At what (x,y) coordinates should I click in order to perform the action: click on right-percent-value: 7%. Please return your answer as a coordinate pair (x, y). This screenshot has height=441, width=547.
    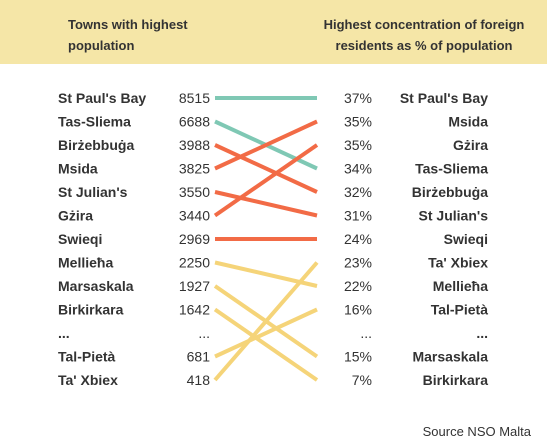
    Looking at the image, I should click on (362, 380).